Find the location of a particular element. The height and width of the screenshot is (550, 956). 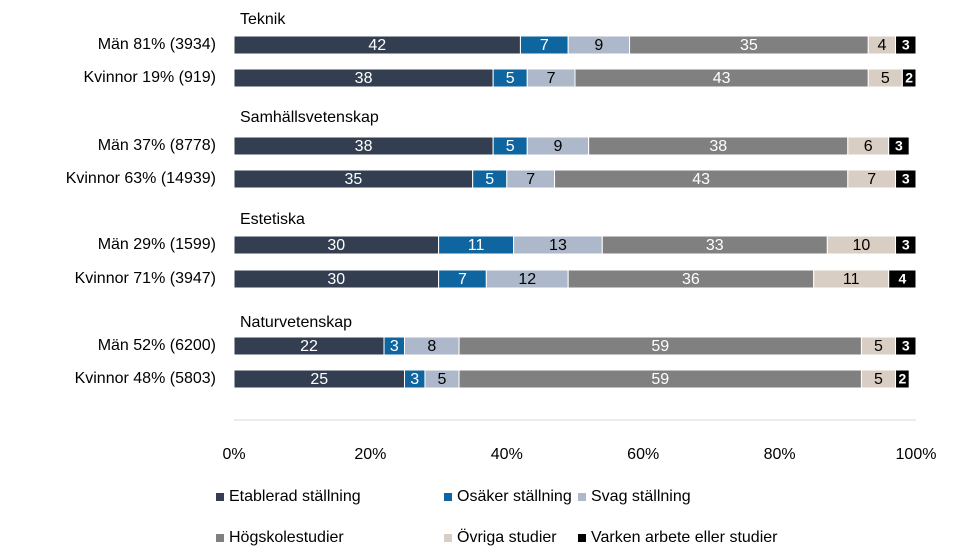

x-tick-label: 60% is located at coordinates (643, 454).